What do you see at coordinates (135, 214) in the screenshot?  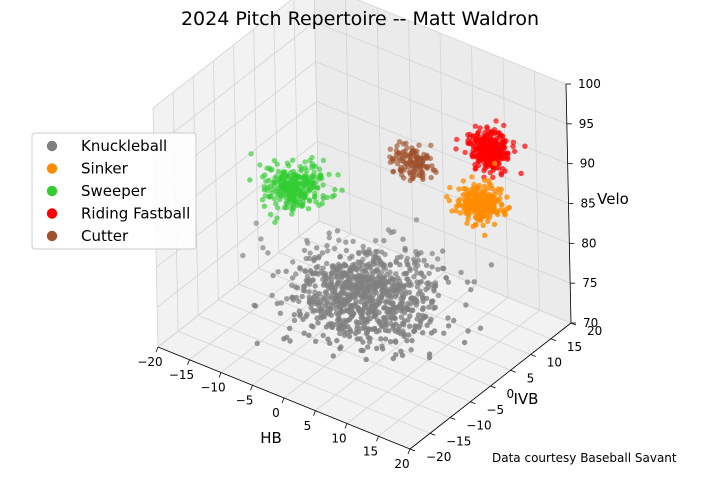 I see `legend-label-riding-fastball: Riding Fastball` at bounding box center [135, 214].